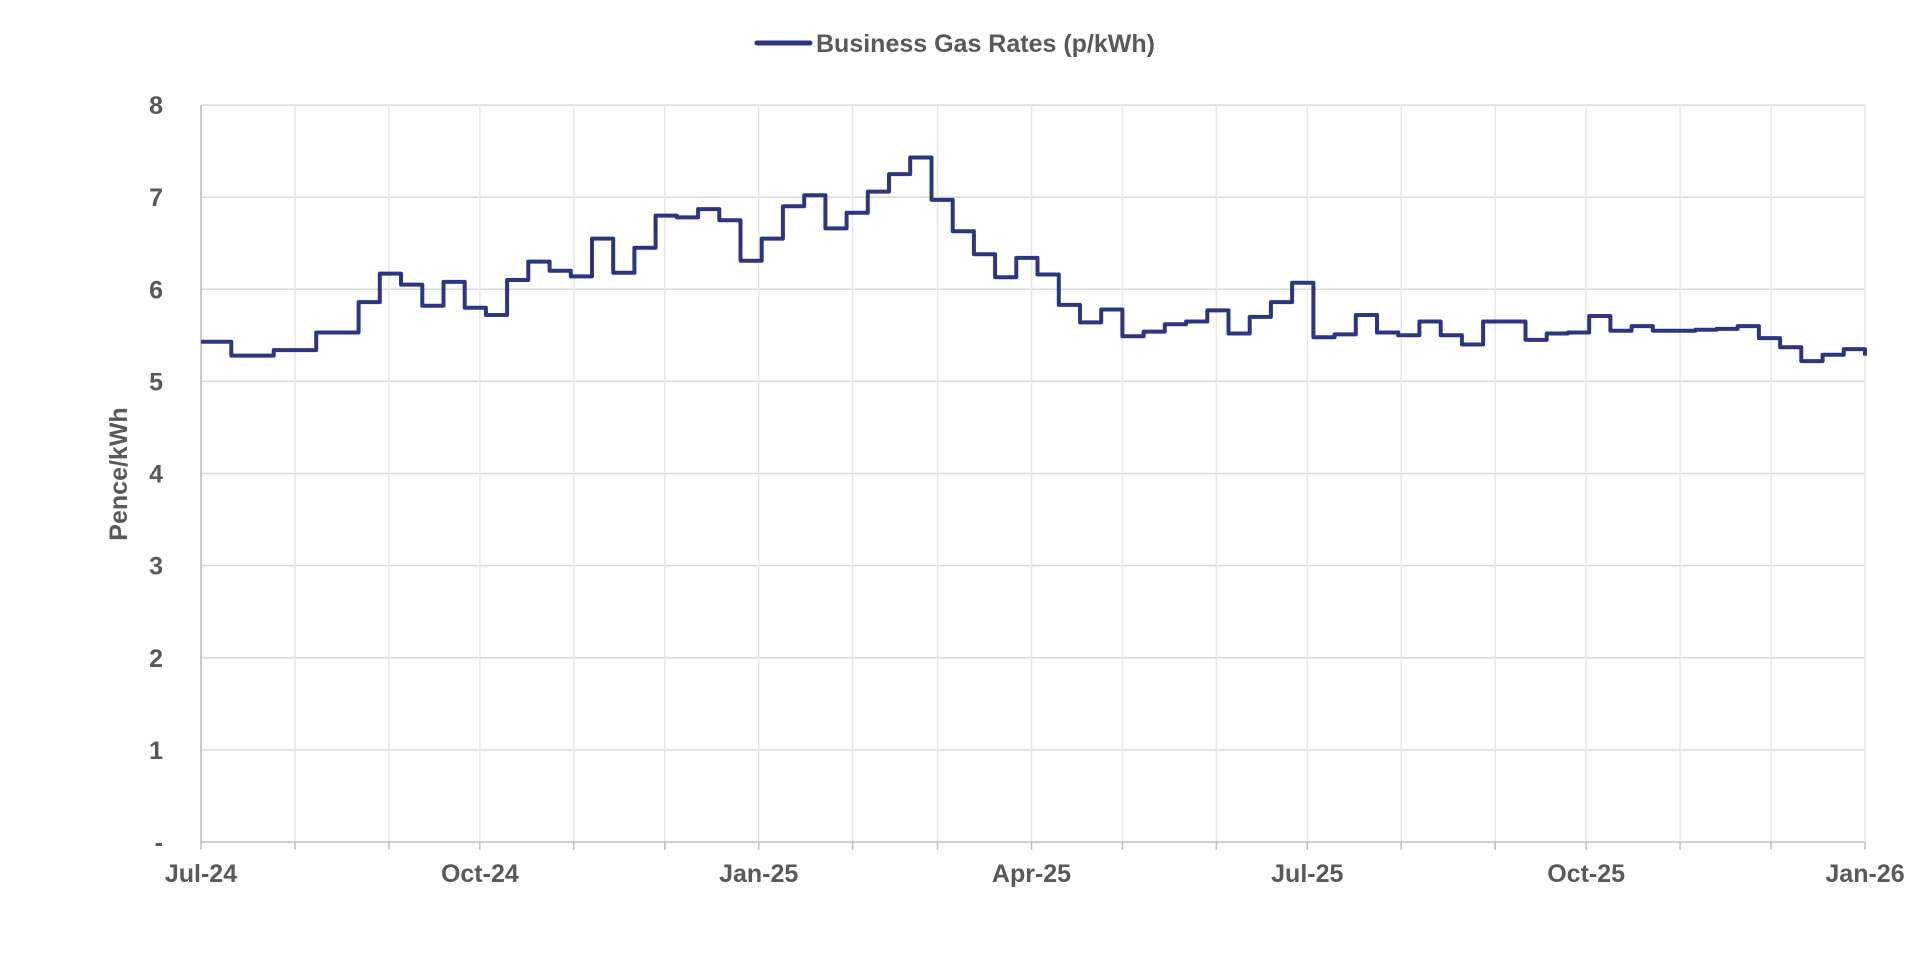 Image resolution: width=1920 pixels, height=964 pixels. I want to click on y-tick-label: 3, so click(156, 567).